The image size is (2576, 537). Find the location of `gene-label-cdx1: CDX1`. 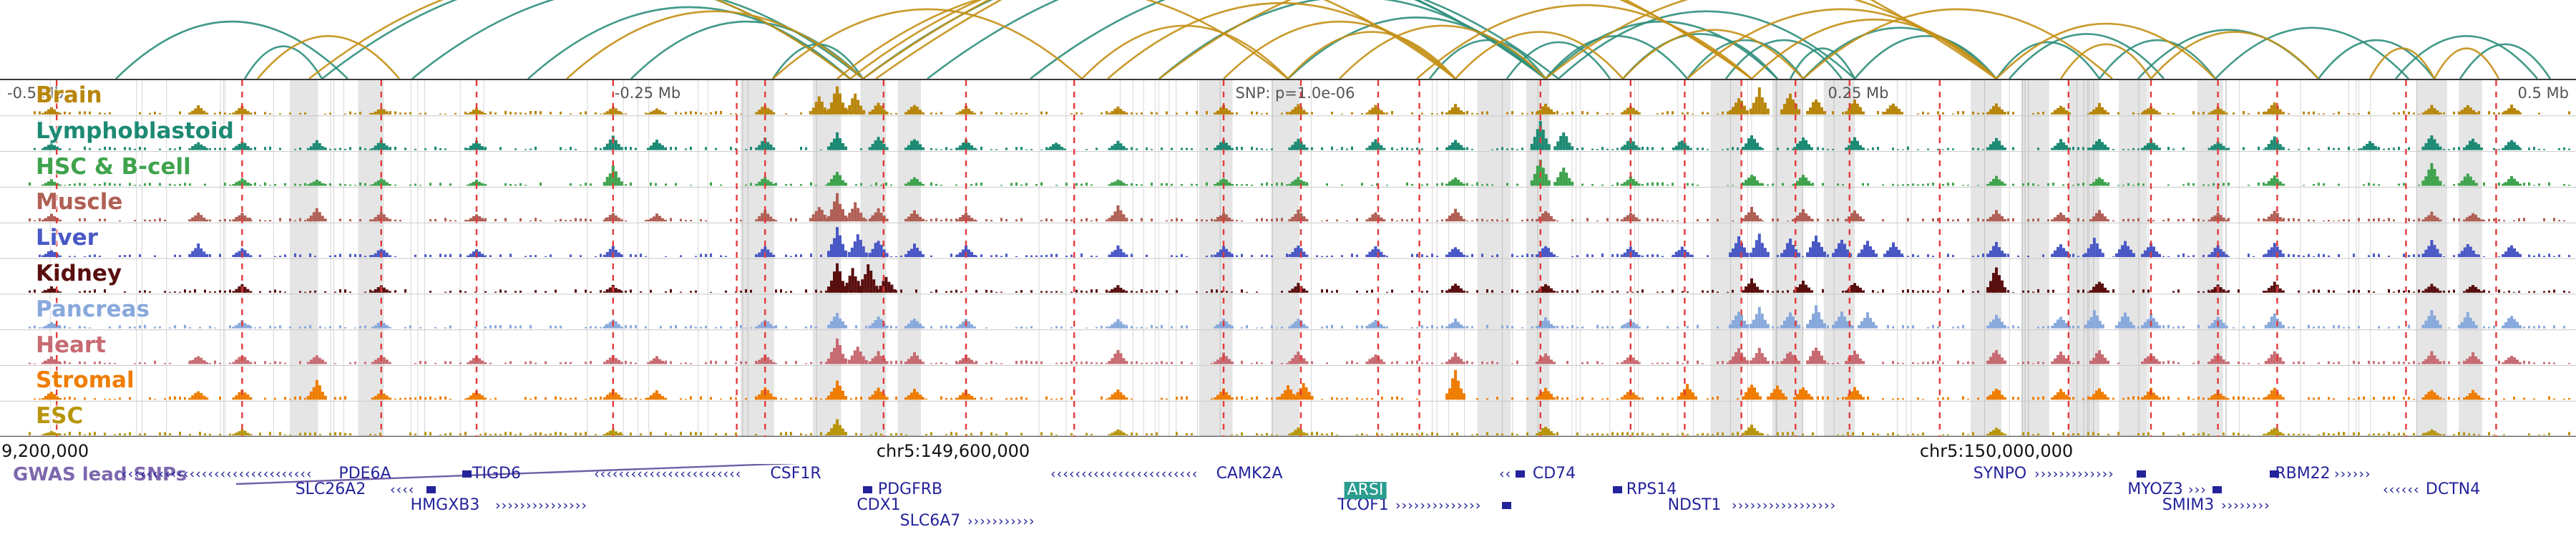

gene-label-cdx1: CDX1 is located at coordinates (879, 505).